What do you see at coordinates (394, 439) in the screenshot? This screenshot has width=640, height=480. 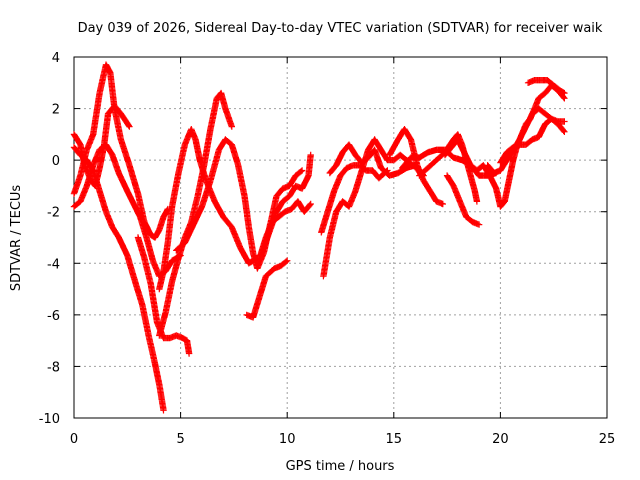 I see `x-tick-label: 15` at bounding box center [394, 439].